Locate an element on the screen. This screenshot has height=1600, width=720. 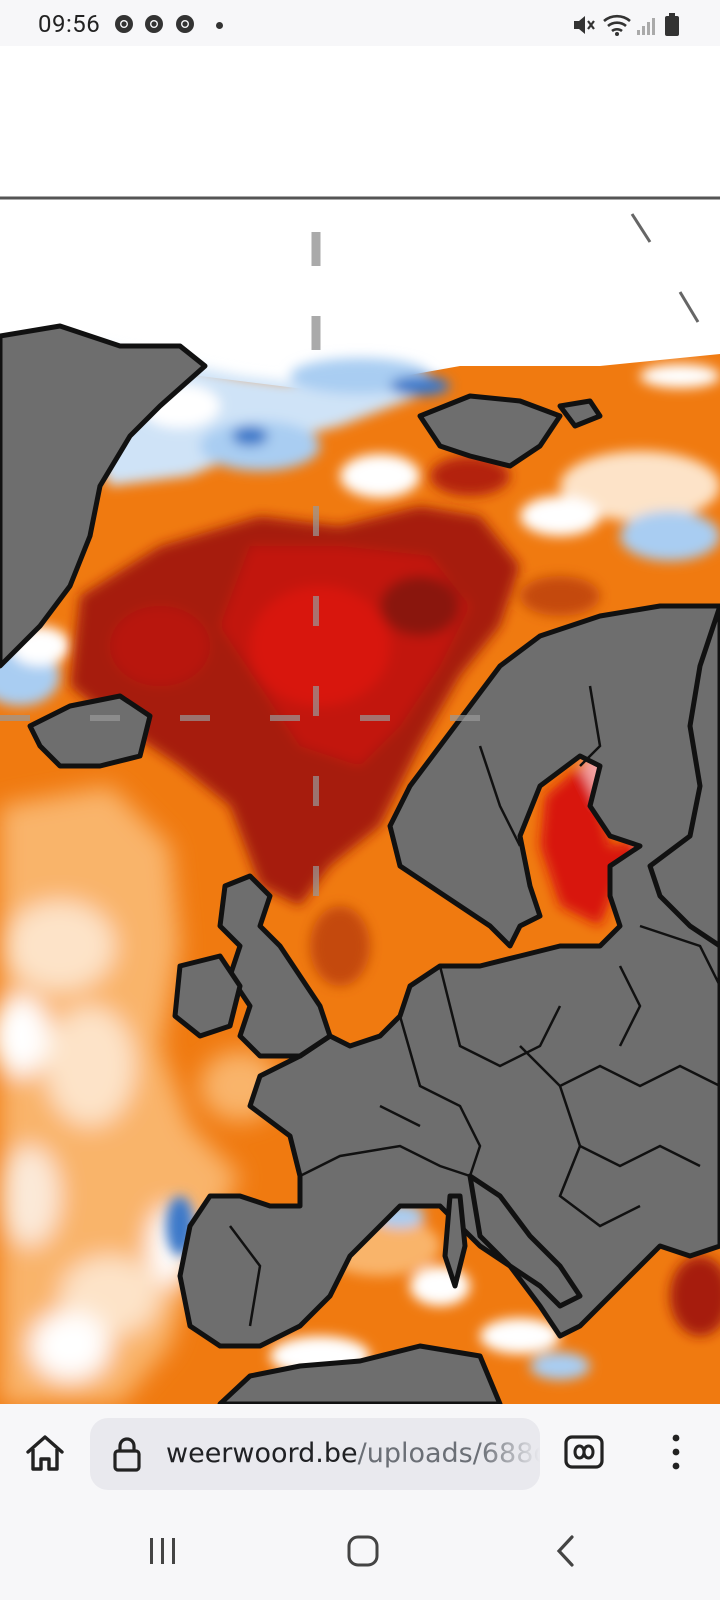
home-nav-icon is located at coordinates (363, 1551).